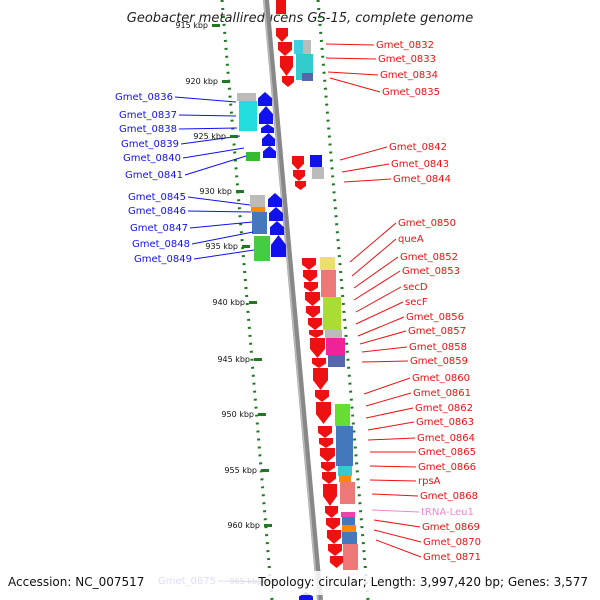 The image size is (600, 600). I want to click on gene-label-forward: queA, so click(411, 239).